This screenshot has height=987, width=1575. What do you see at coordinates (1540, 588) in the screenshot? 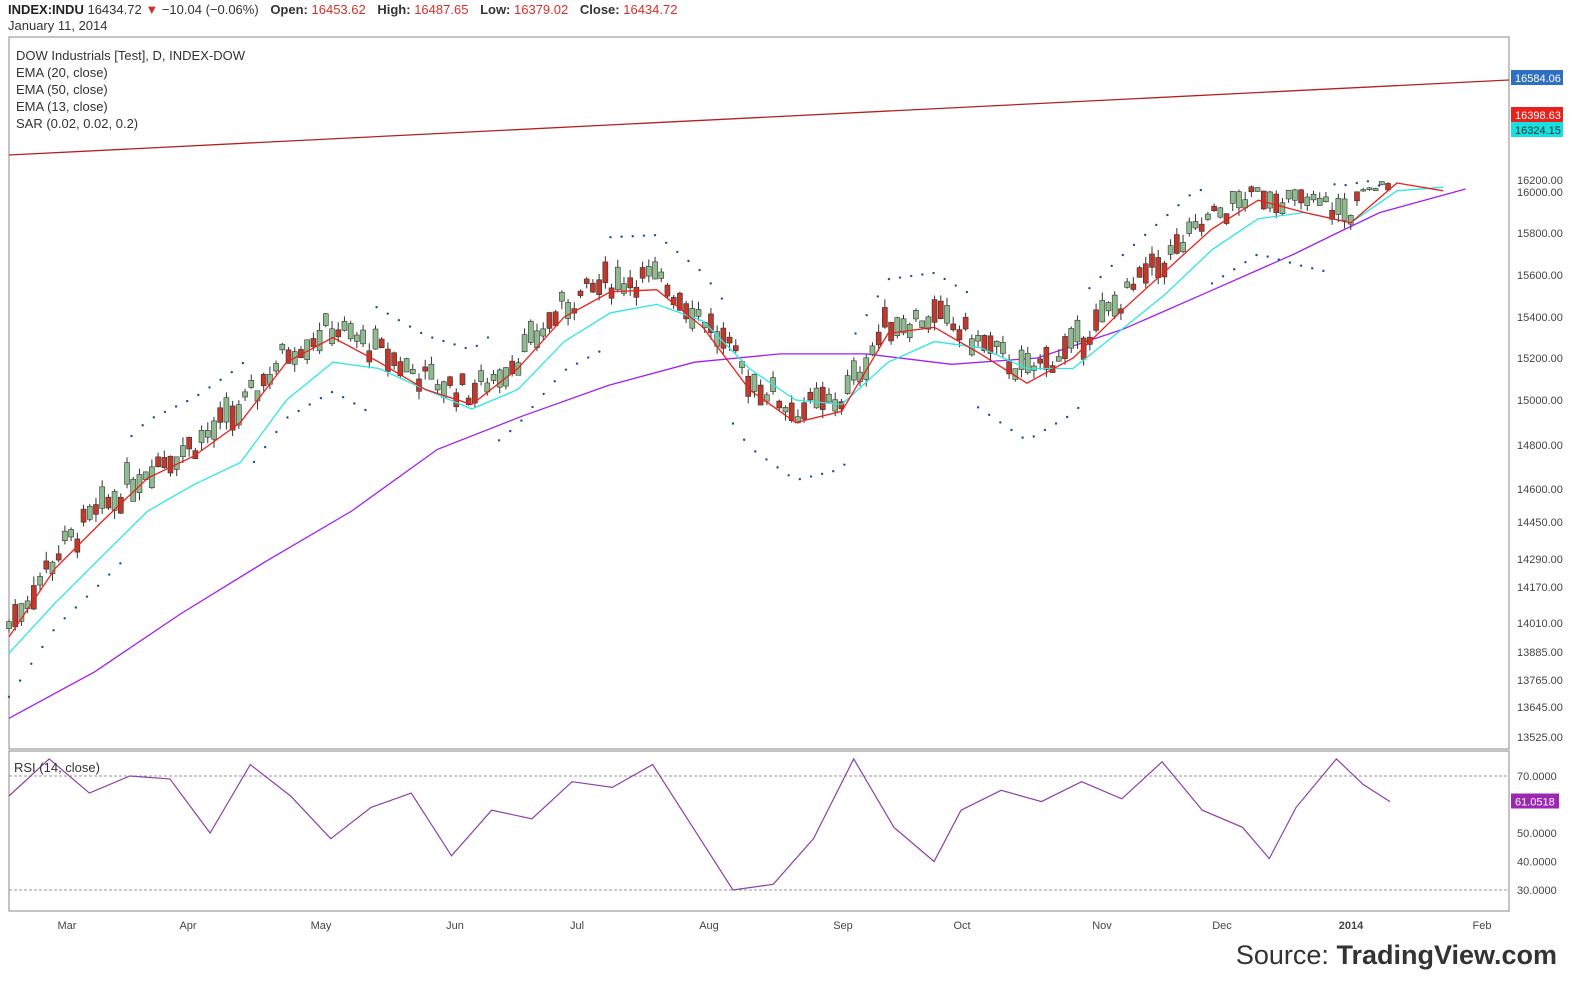
I see `y-tick-label: 14170.00` at bounding box center [1540, 588].